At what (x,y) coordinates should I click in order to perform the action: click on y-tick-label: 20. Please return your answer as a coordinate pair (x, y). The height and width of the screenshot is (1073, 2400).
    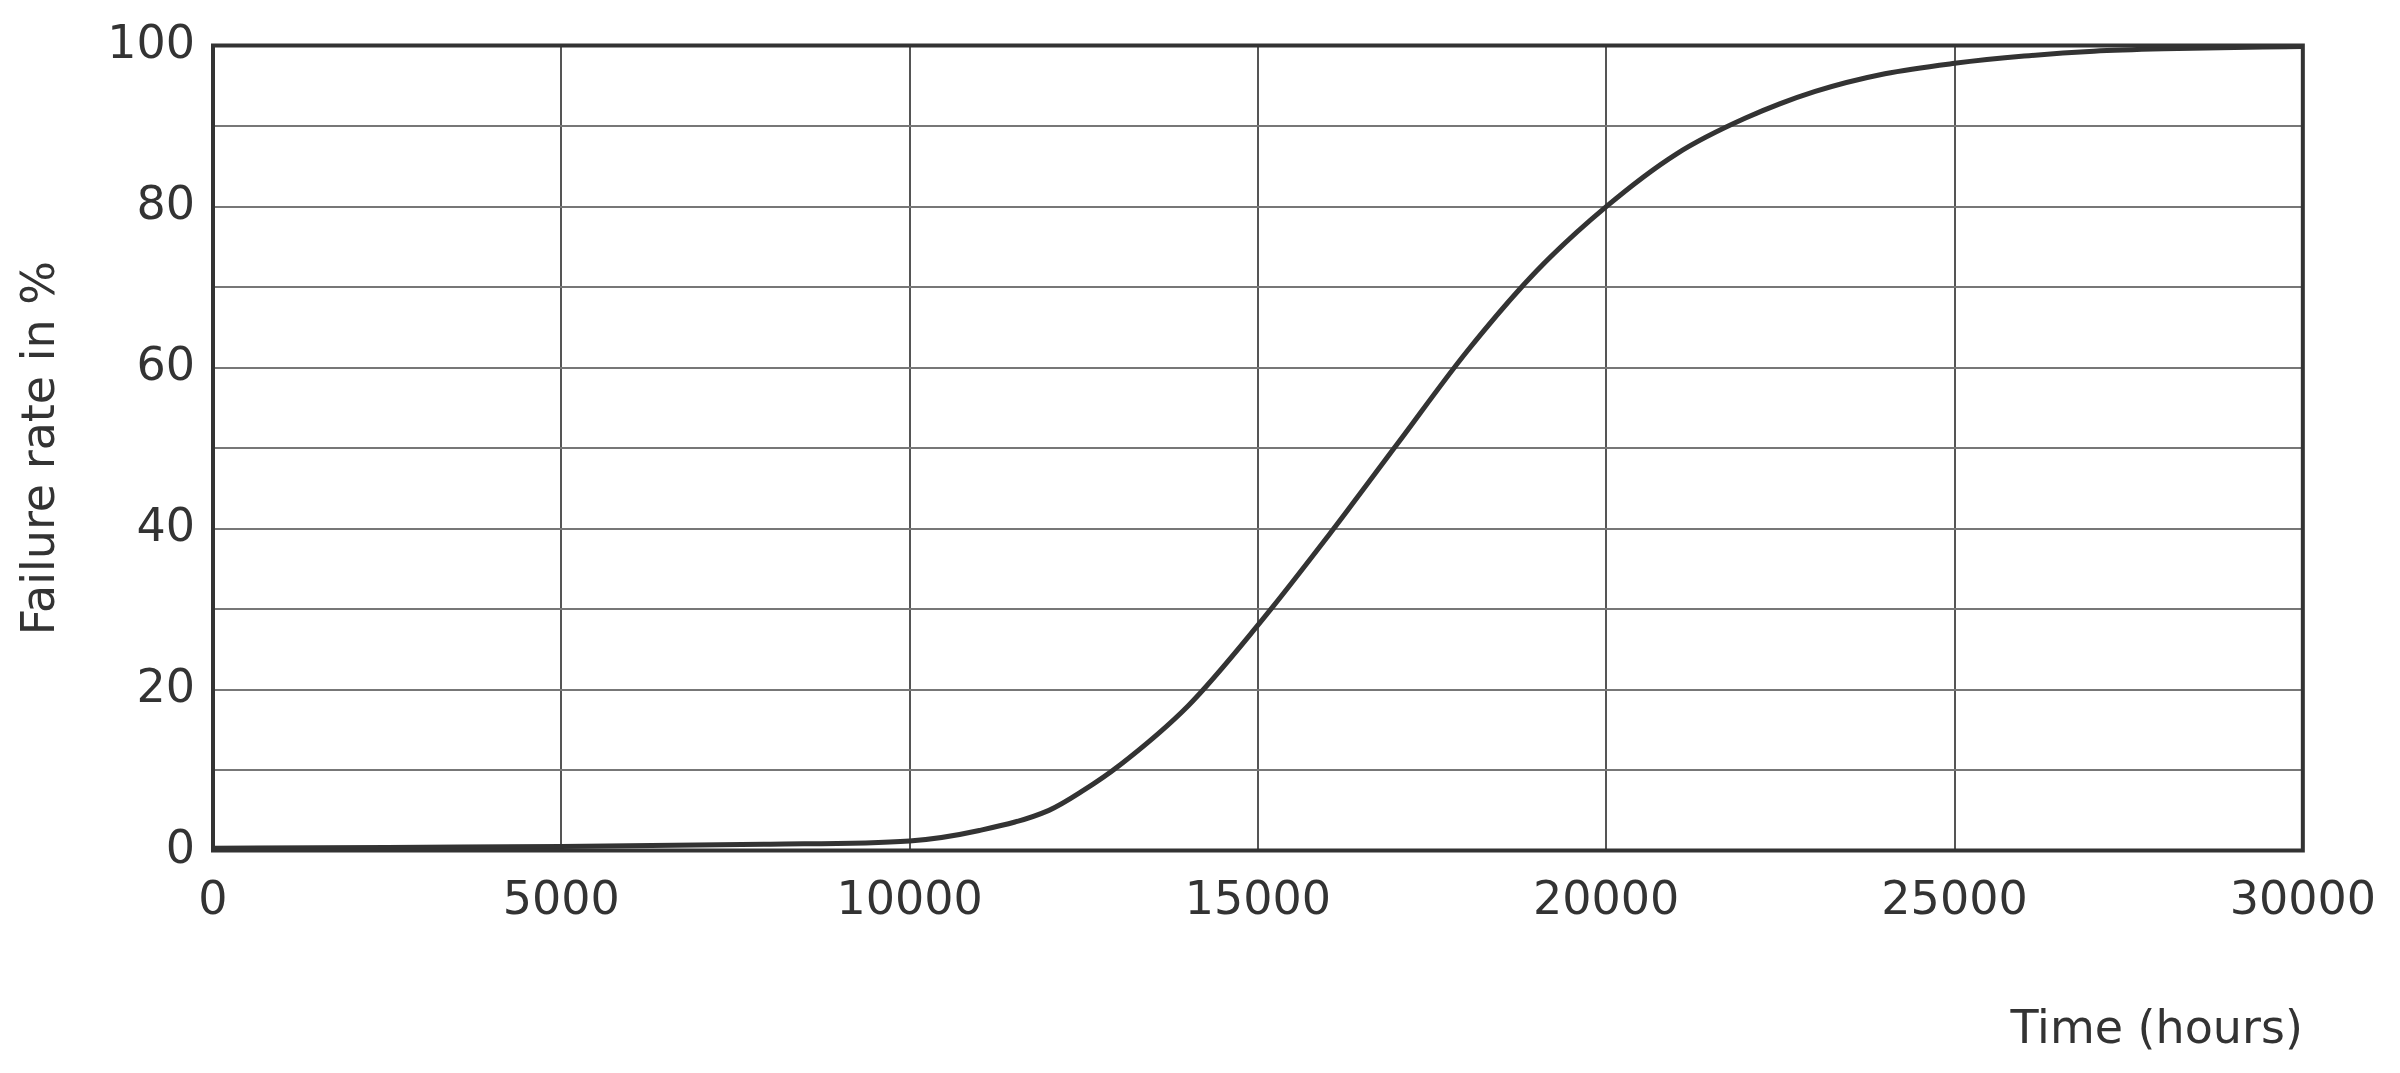
    Looking at the image, I should click on (165, 685).